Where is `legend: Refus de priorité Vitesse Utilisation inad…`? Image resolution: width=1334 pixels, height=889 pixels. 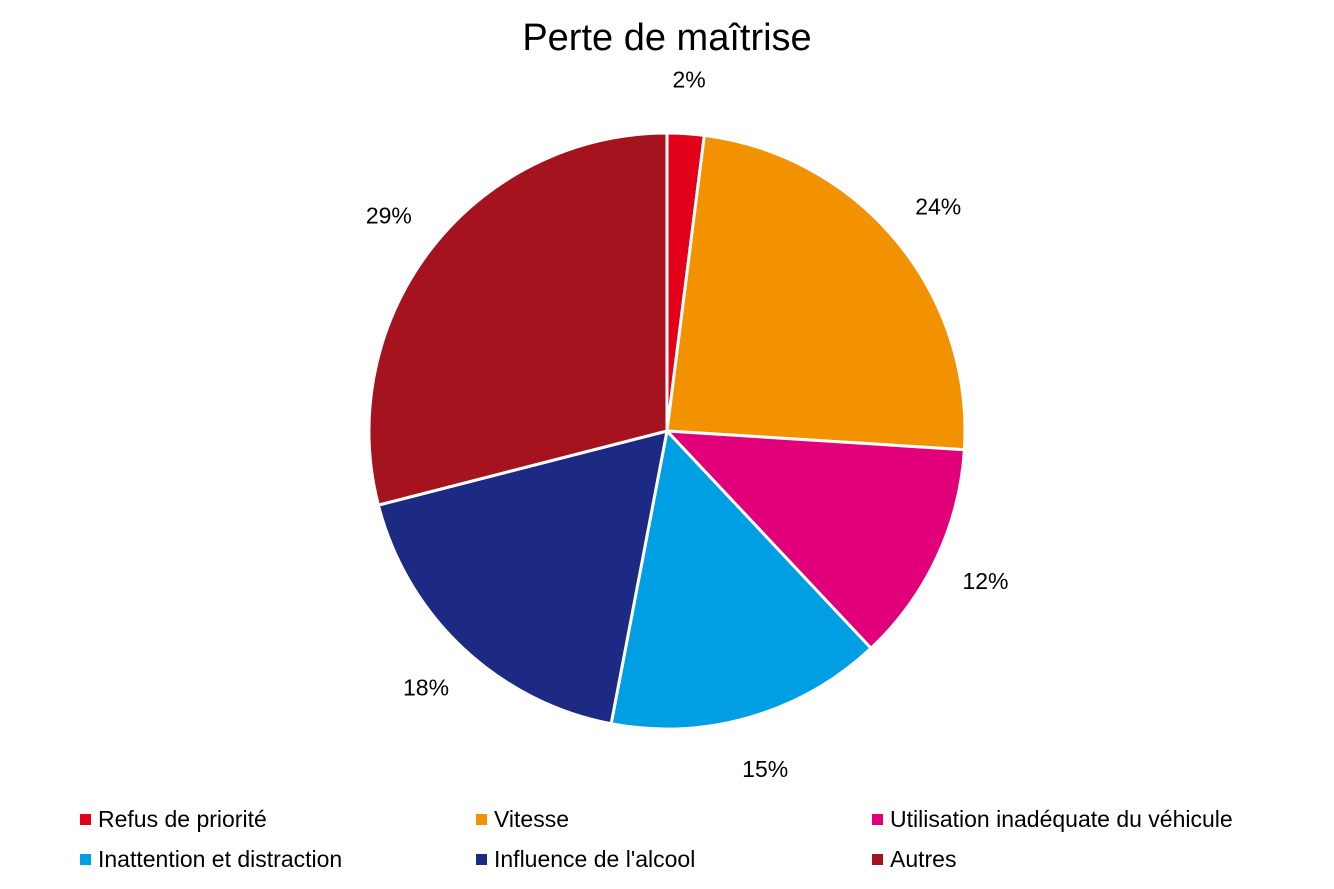 legend: Refus de priorité Vitesse Utilisation inad… is located at coordinates (700, 839).